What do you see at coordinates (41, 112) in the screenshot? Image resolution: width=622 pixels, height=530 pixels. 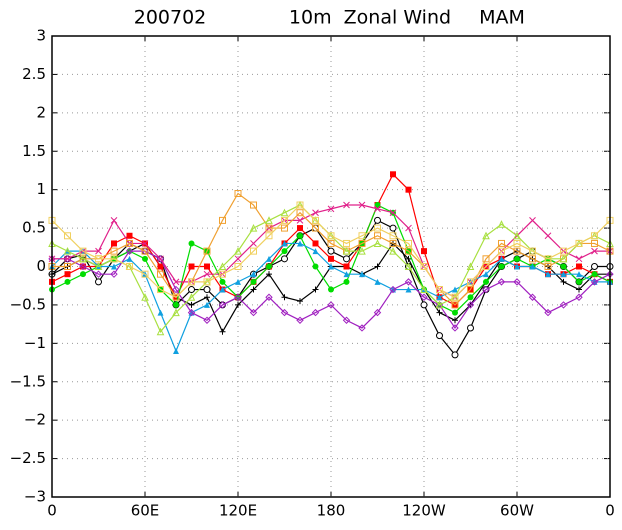 I see `y-tick-label: 2` at bounding box center [41, 112].